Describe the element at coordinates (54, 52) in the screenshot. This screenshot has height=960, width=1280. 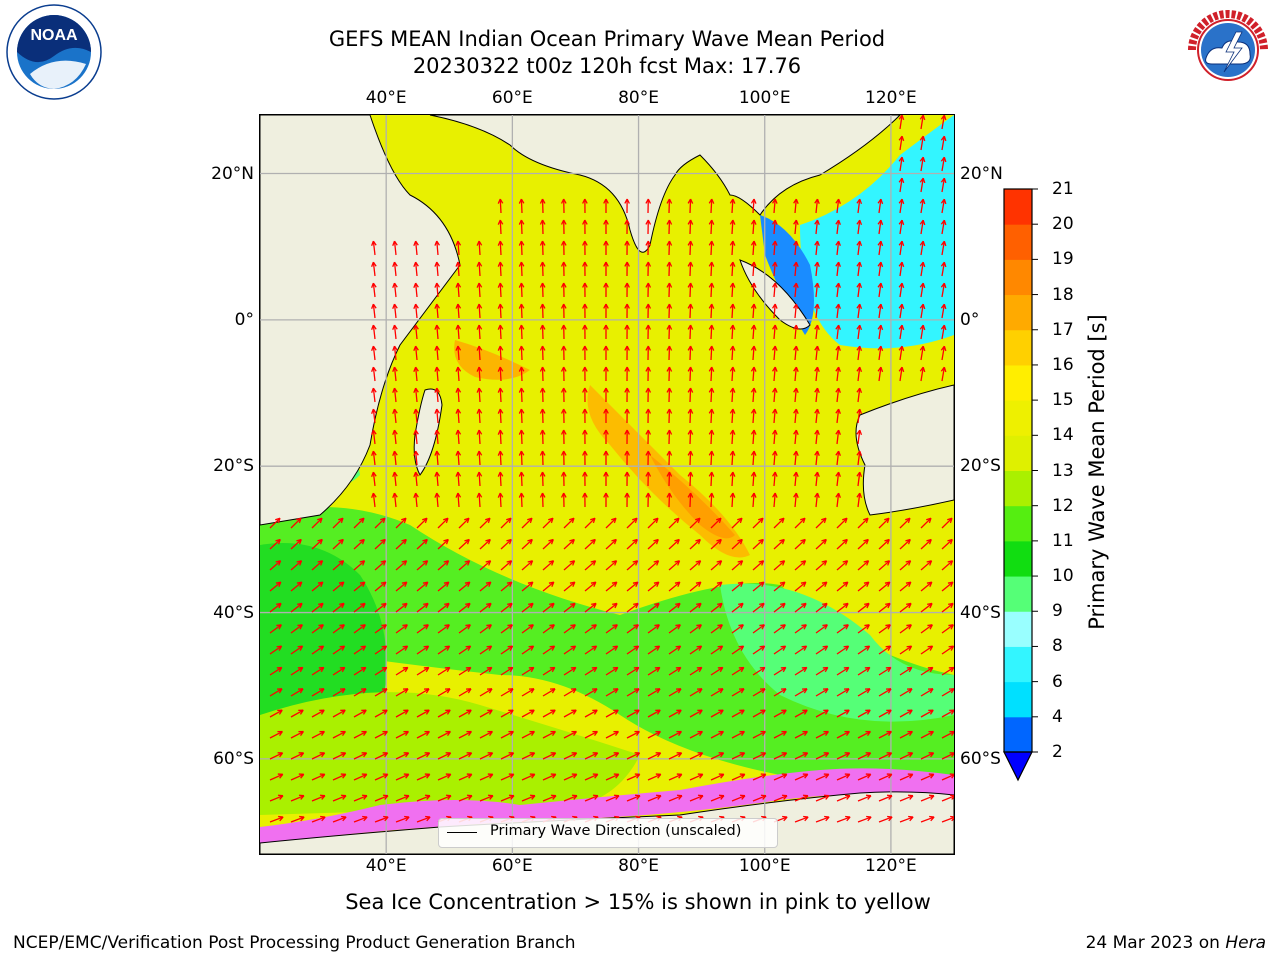
I see `noaa-logo-icon: NOAA` at that location.